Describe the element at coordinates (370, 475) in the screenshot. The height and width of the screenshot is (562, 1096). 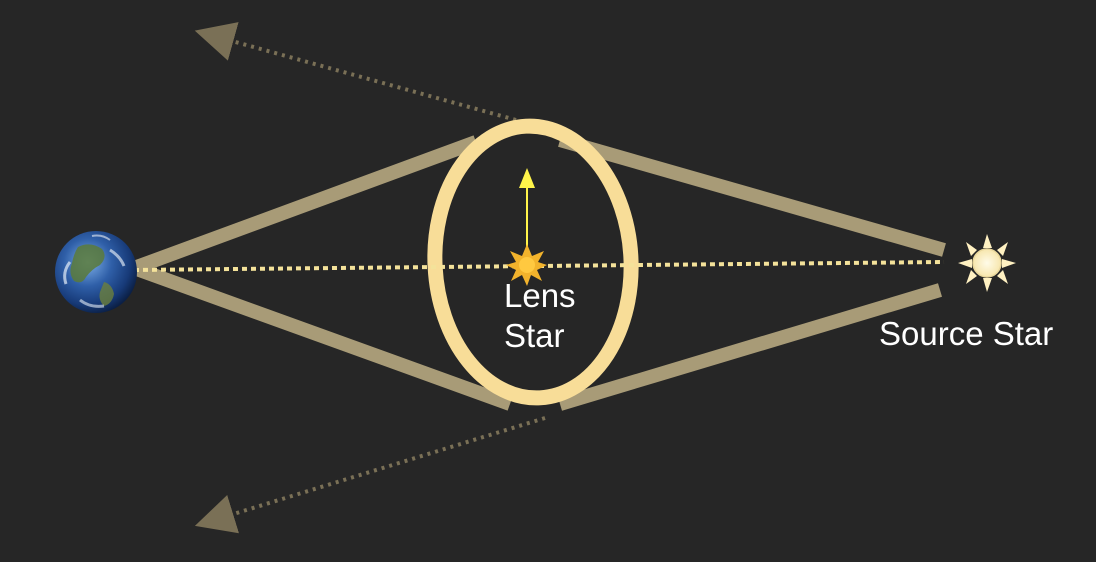
I see `apparent-ray-lower` at that location.